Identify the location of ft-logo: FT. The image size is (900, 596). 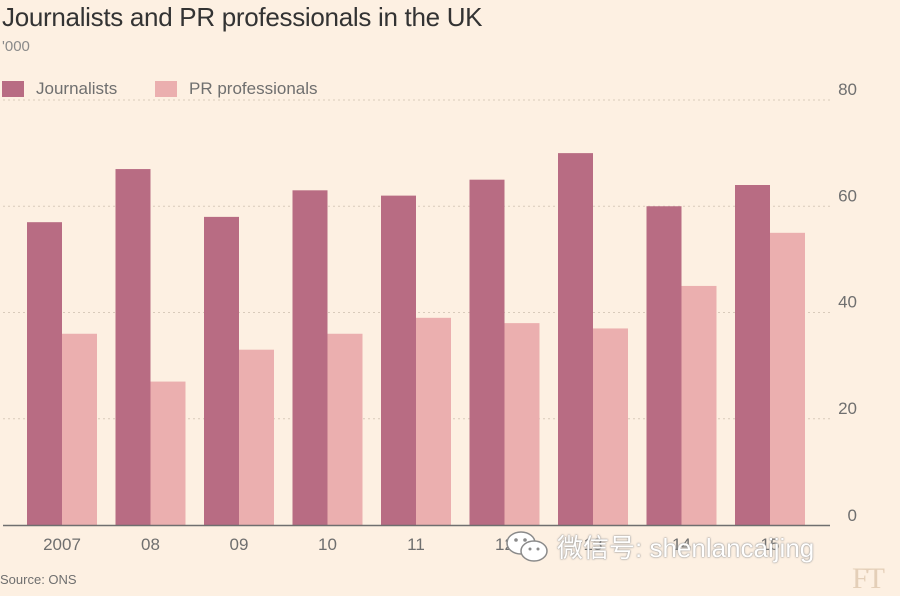
(868, 578).